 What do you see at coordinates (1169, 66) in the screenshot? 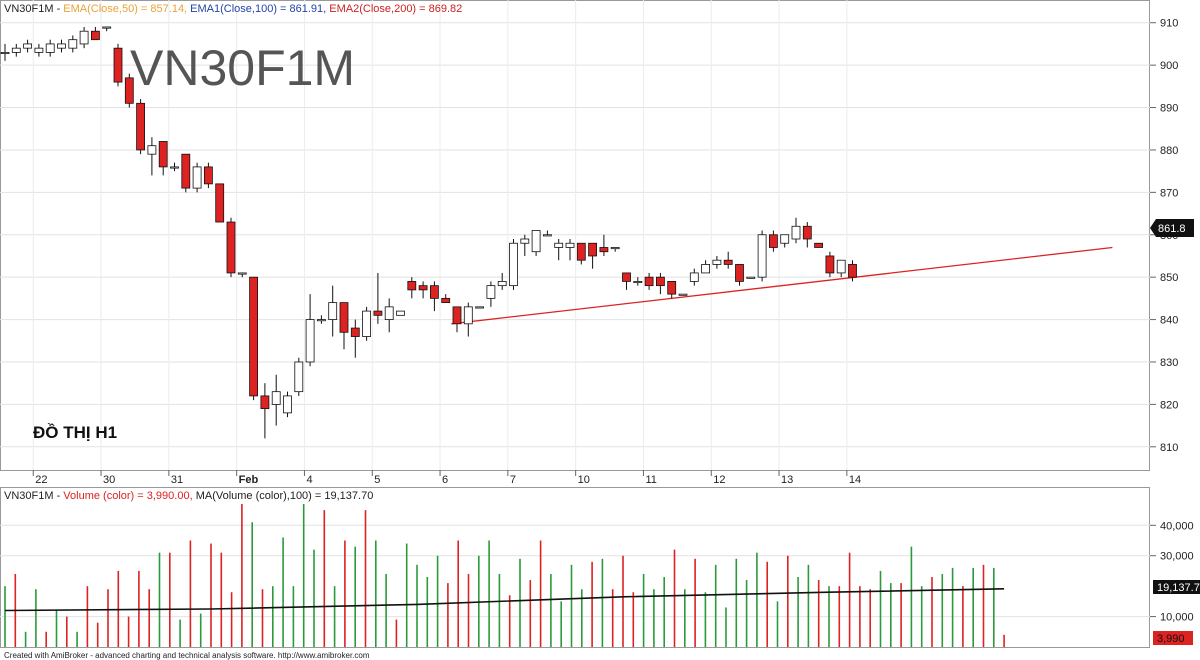
I see `price-tick-label: 900` at bounding box center [1169, 66].